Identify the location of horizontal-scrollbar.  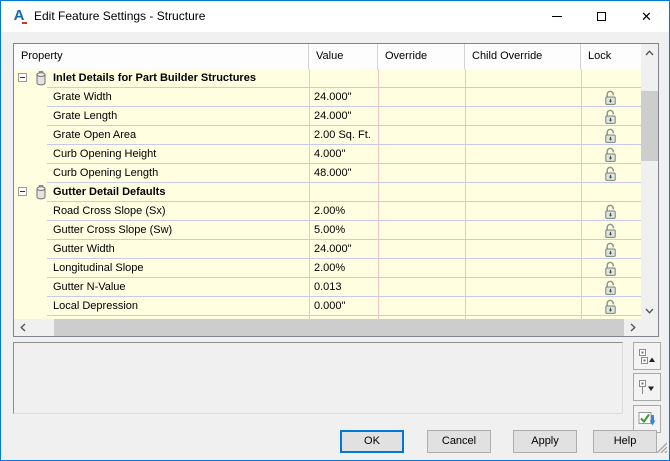
(327, 327).